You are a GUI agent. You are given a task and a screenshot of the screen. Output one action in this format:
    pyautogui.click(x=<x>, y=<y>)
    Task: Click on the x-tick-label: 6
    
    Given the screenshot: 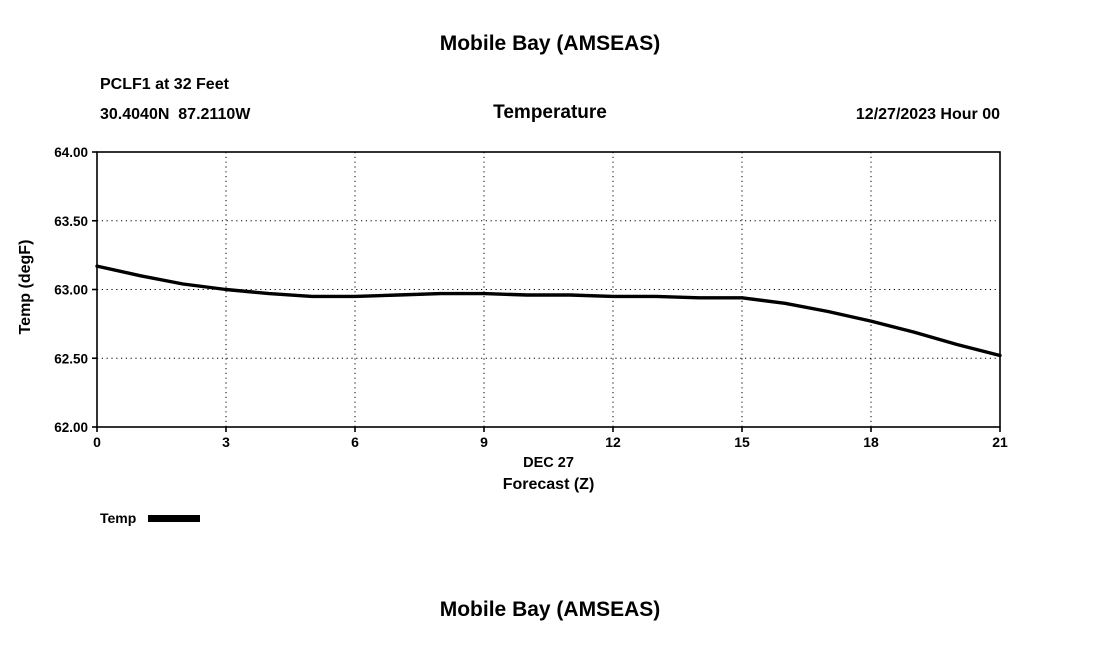 What is the action you would take?
    pyautogui.click(x=355, y=442)
    